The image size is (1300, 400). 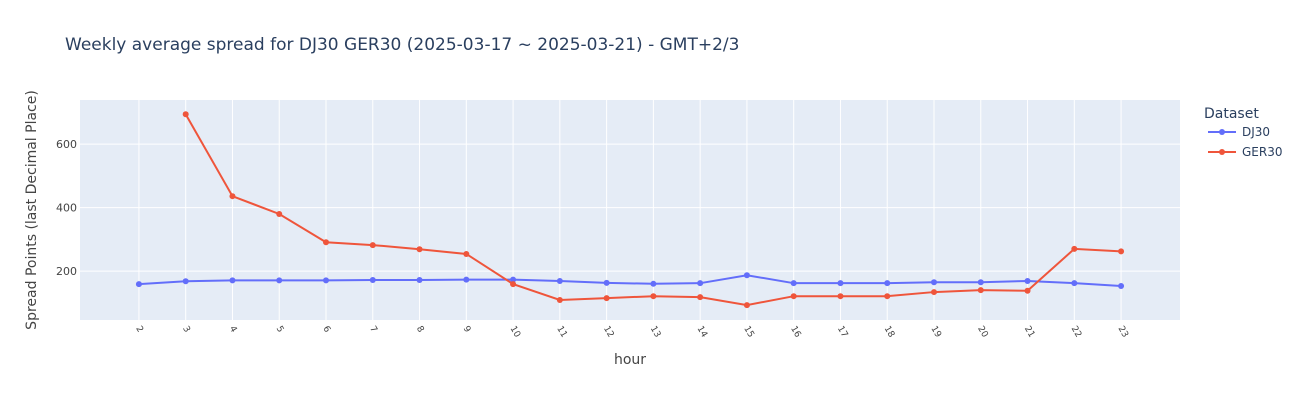 What do you see at coordinates (66, 208) in the screenshot?
I see `y-tick-label: 400` at bounding box center [66, 208].